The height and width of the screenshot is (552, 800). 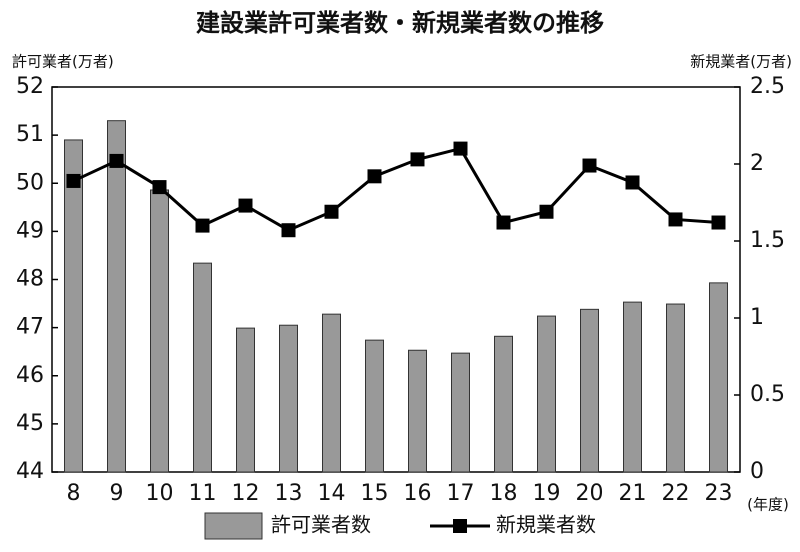 What do you see at coordinates (546, 525) in the screenshot?
I see `legend-label: 新規業者数` at bounding box center [546, 525].